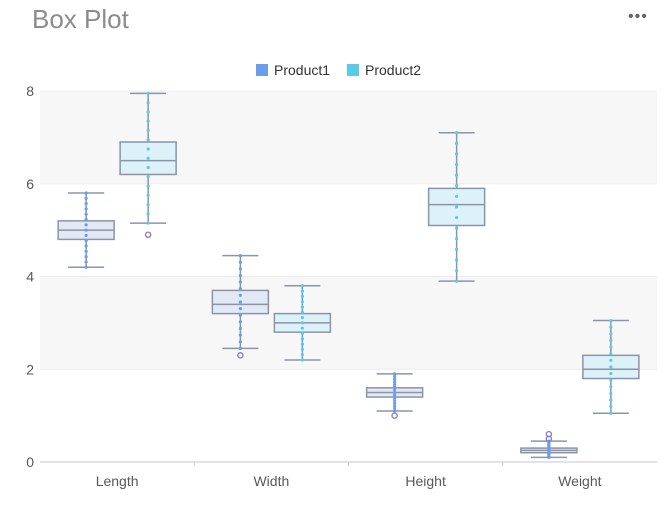  Describe the element at coordinates (393, 70) in the screenshot. I see `legend-label: Product2` at that location.